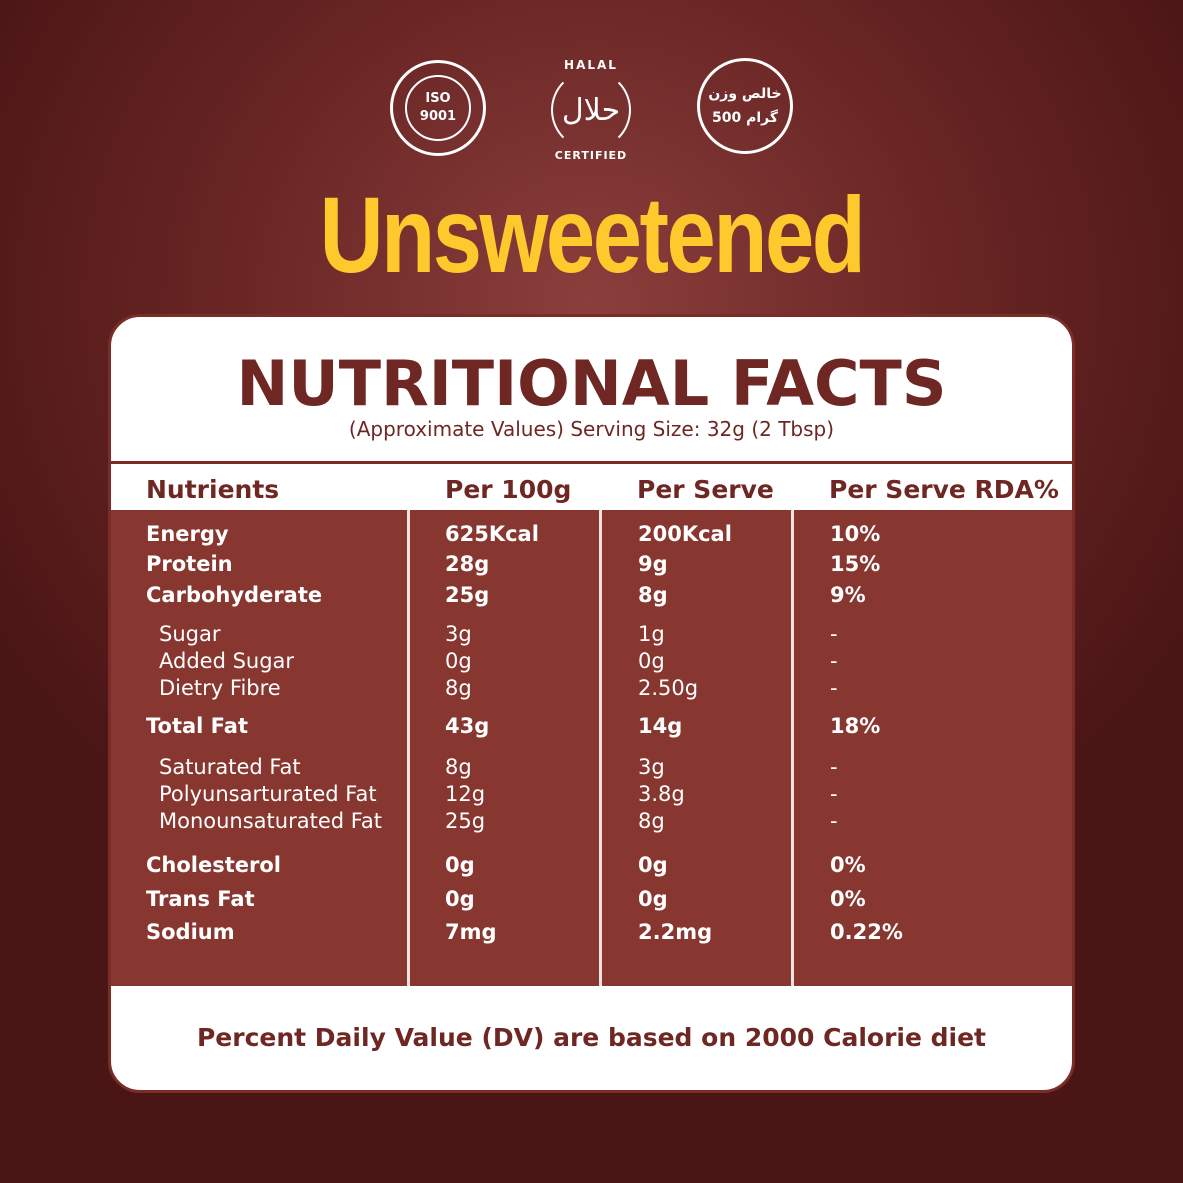  What do you see at coordinates (467, 726) in the screenshot?
I see `row-per100: 43g` at bounding box center [467, 726].